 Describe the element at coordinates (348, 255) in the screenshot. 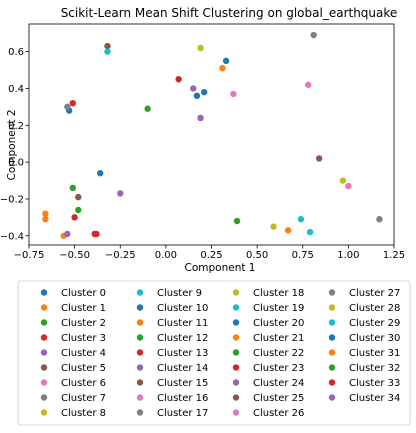

I see `x-tick-label: 1.00` at that location.